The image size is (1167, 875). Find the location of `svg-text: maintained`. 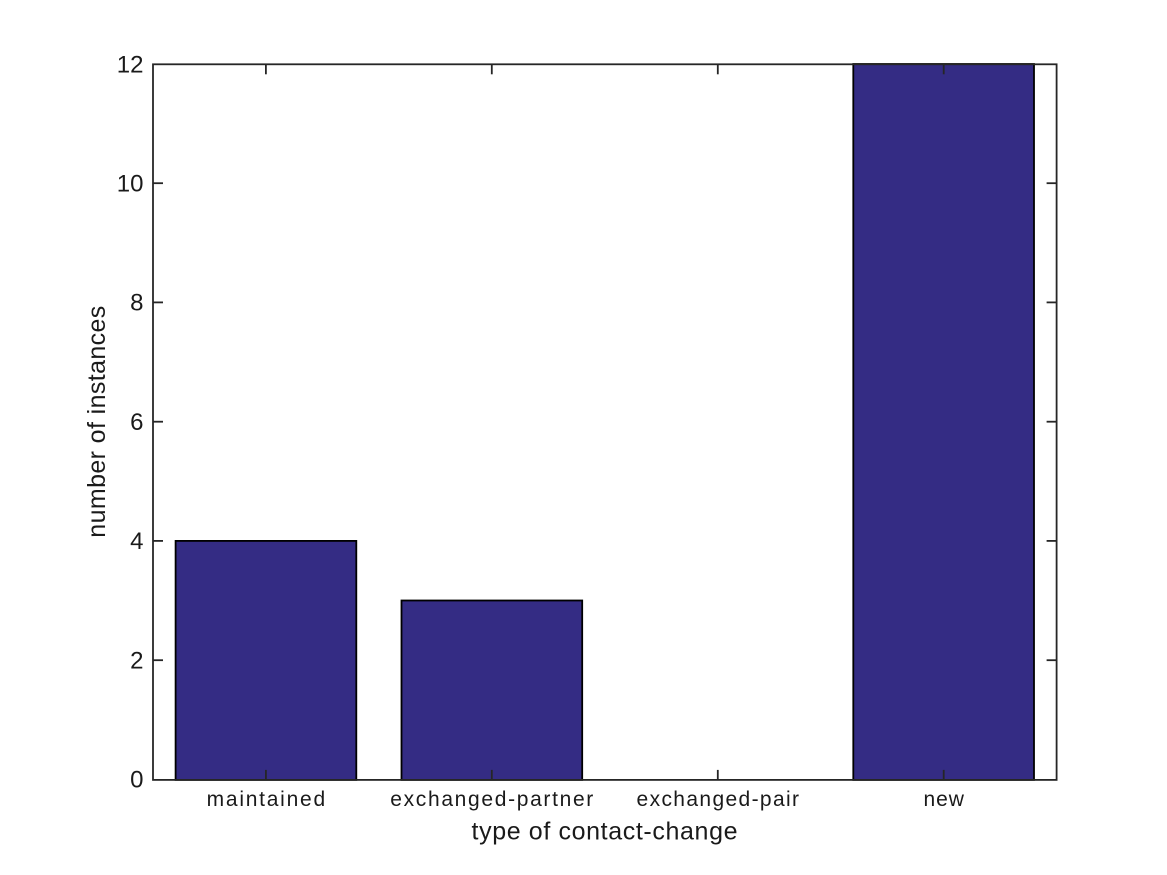

svg-text: maintained is located at coordinates (266, 799).